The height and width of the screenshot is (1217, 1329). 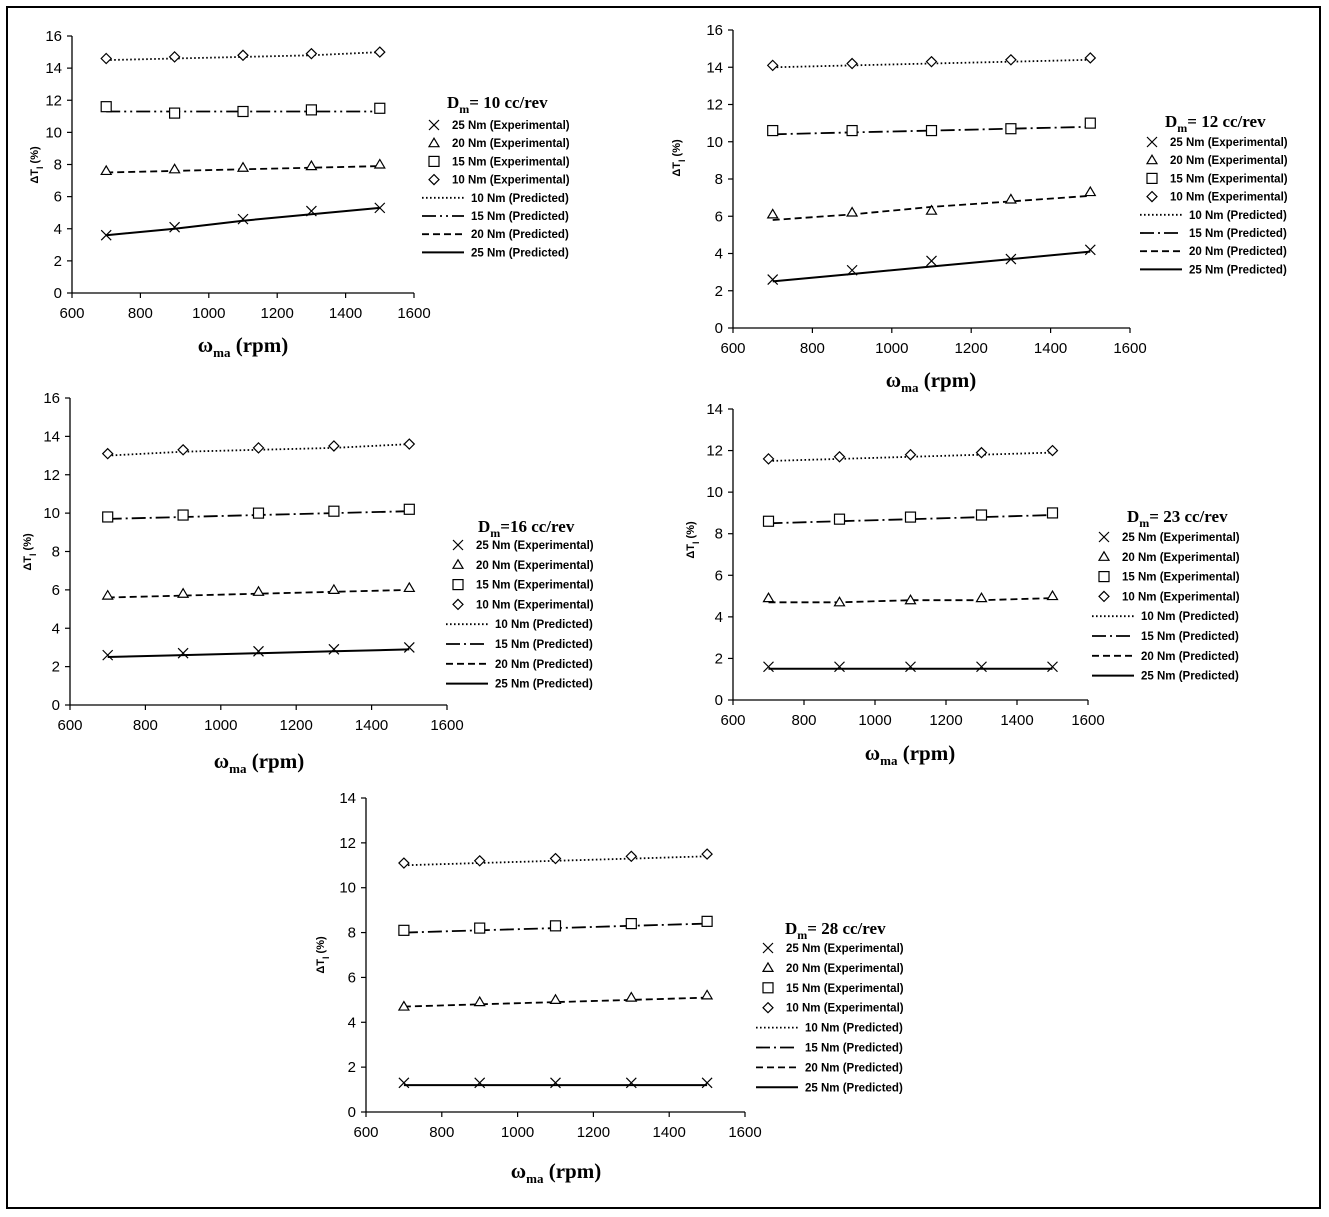 What do you see at coordinates (53, 132) in the screenshot?
I see `y-tick-label: 10` at bounding box center [53, 132].